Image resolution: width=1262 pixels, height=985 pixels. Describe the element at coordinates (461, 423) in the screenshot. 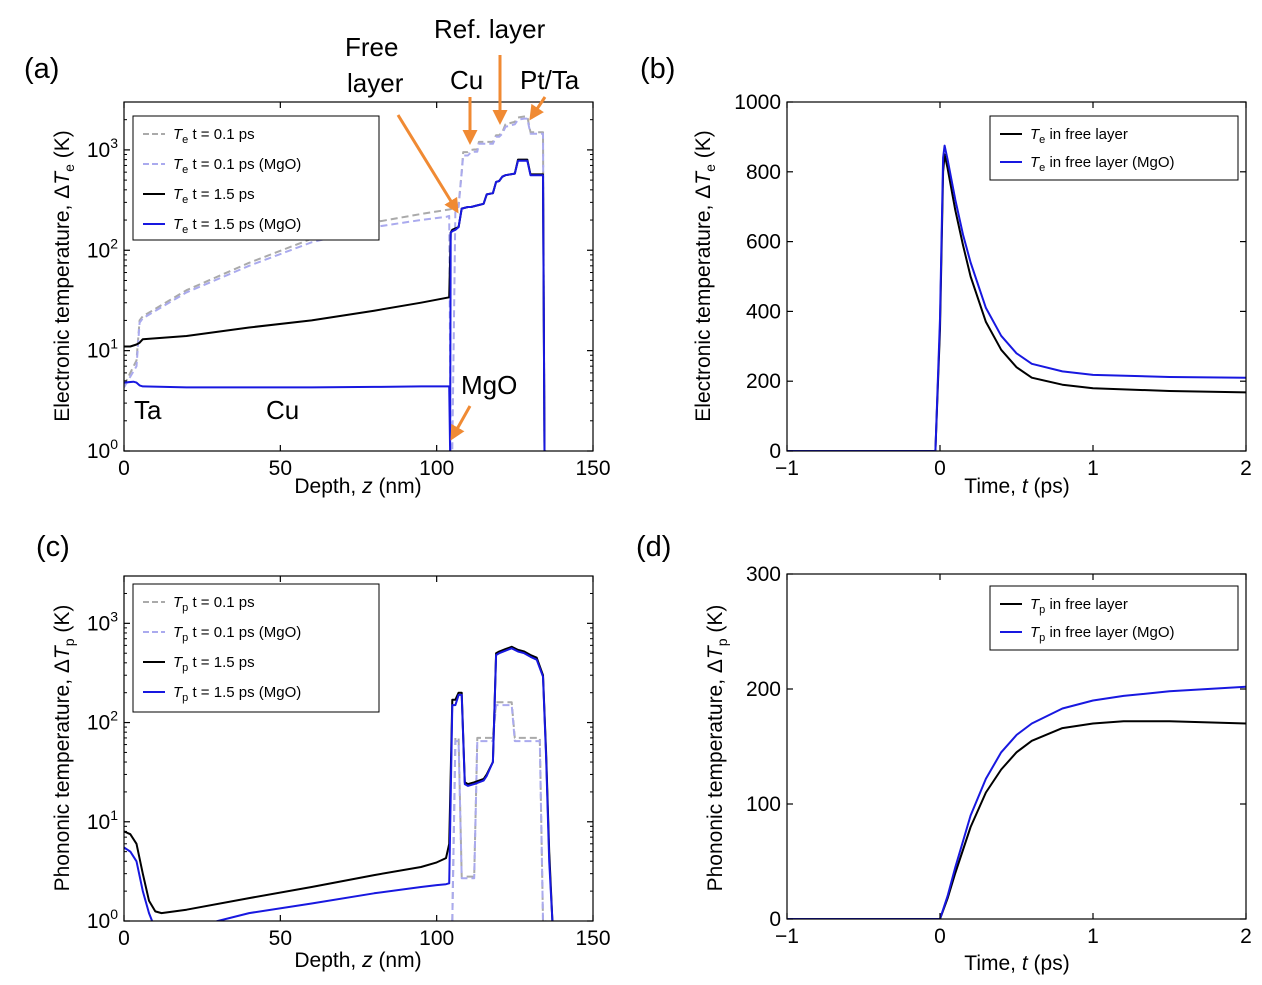

I see `arrow-mgo` at that location.